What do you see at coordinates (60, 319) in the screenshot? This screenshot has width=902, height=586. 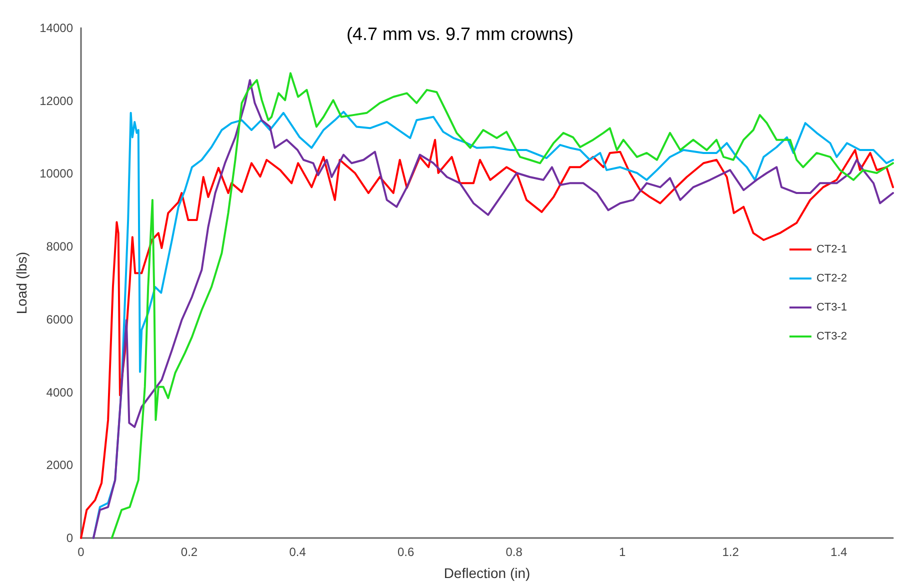 I see `y-tick-label: 6000` at bounding box center [60, 319].